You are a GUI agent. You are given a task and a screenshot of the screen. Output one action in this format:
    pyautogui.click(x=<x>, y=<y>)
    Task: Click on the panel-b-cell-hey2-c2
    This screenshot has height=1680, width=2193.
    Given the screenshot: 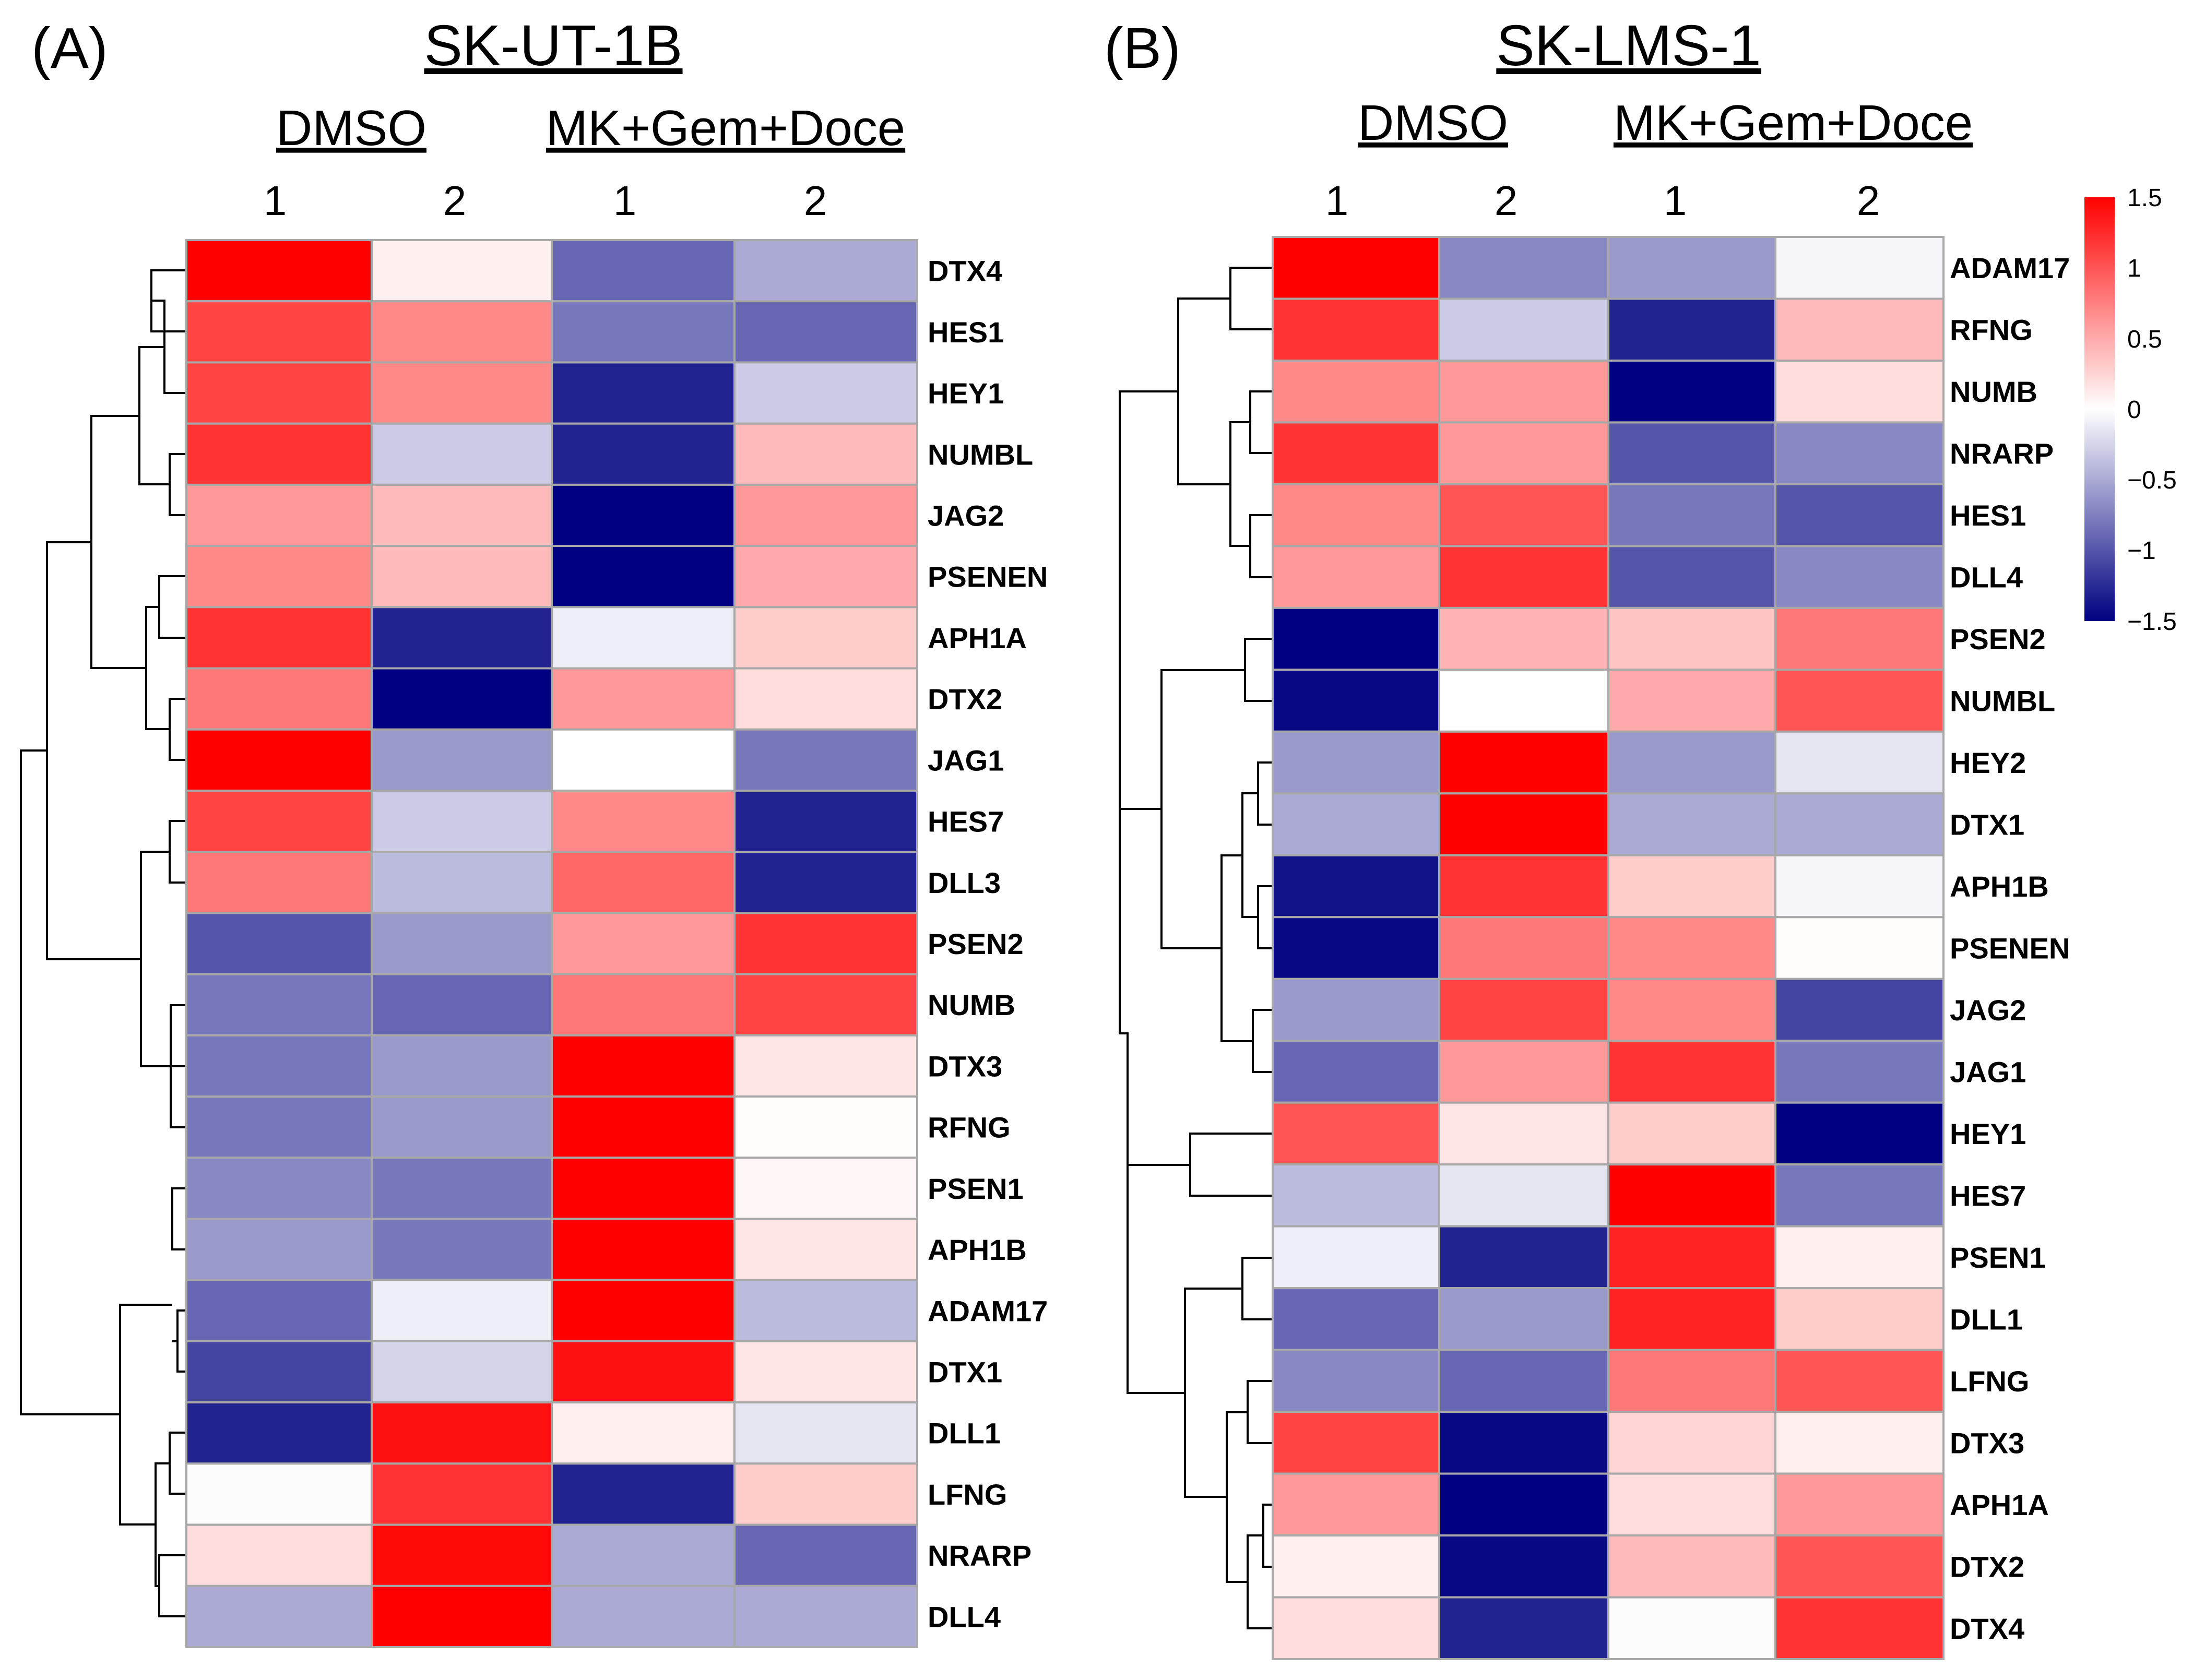 What is the action you would take?
    pyautogui.click(x=1524, y=762)
    